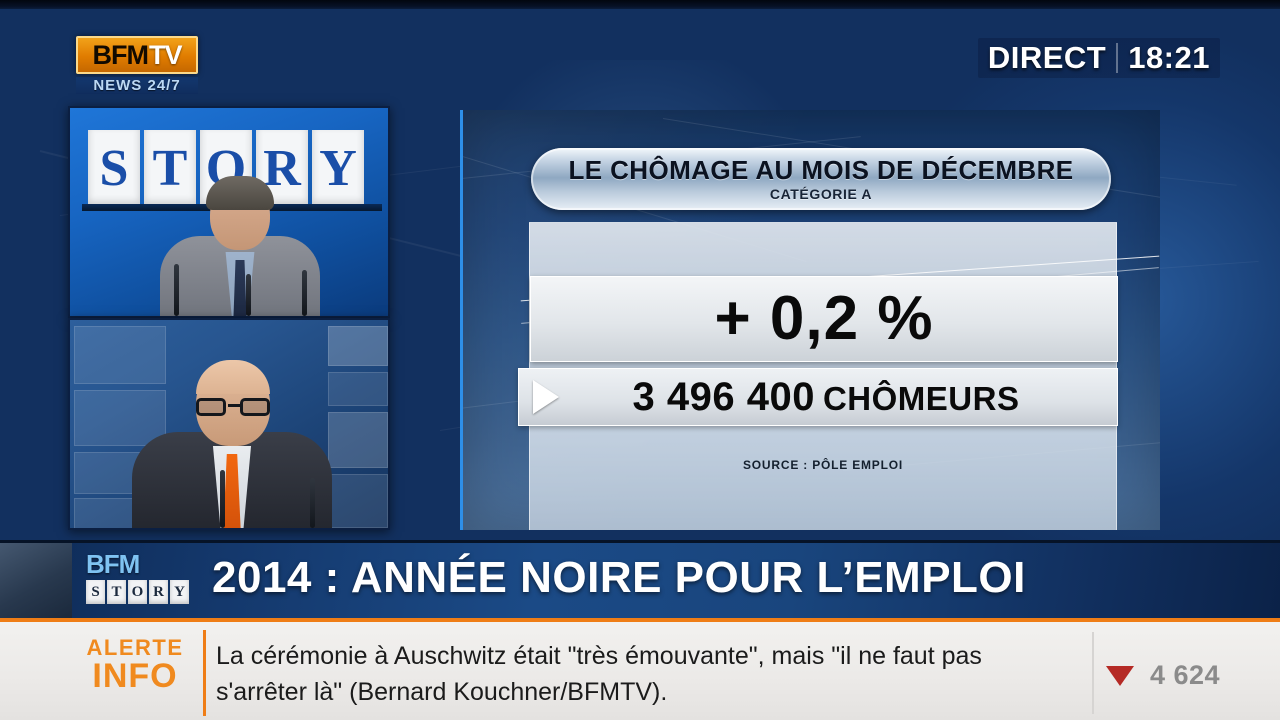 This screenshot has height=720, width=1280. I want to click on show-logo-tiles: S T O R Y, so click(138, 592).